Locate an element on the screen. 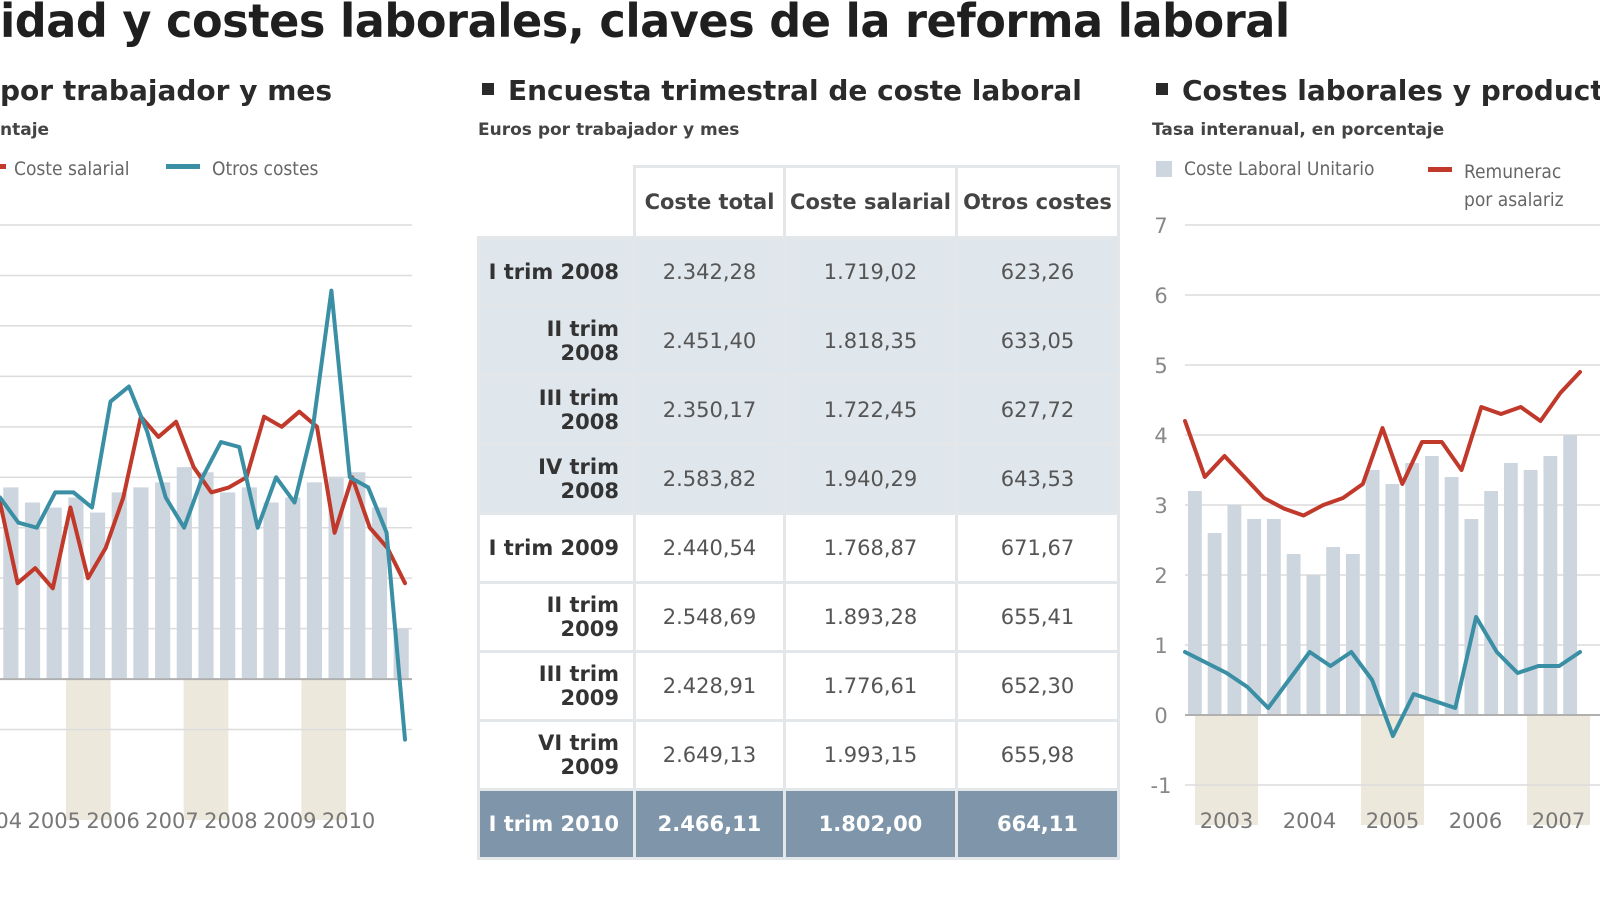 This screenshot has width=1600, height=899. title-bullet is located at coordinates (1162, 89).